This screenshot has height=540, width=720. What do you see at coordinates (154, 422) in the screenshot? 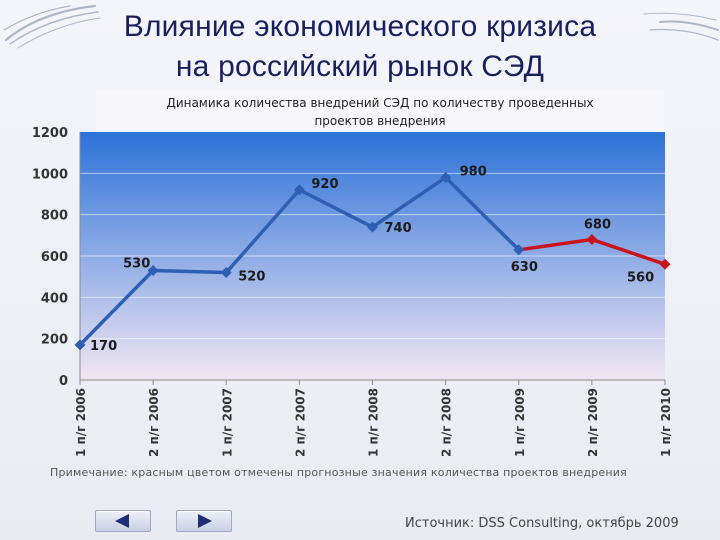
I see `x-tick-label: 2 п/г 2006` at bounding box center [154, 422].